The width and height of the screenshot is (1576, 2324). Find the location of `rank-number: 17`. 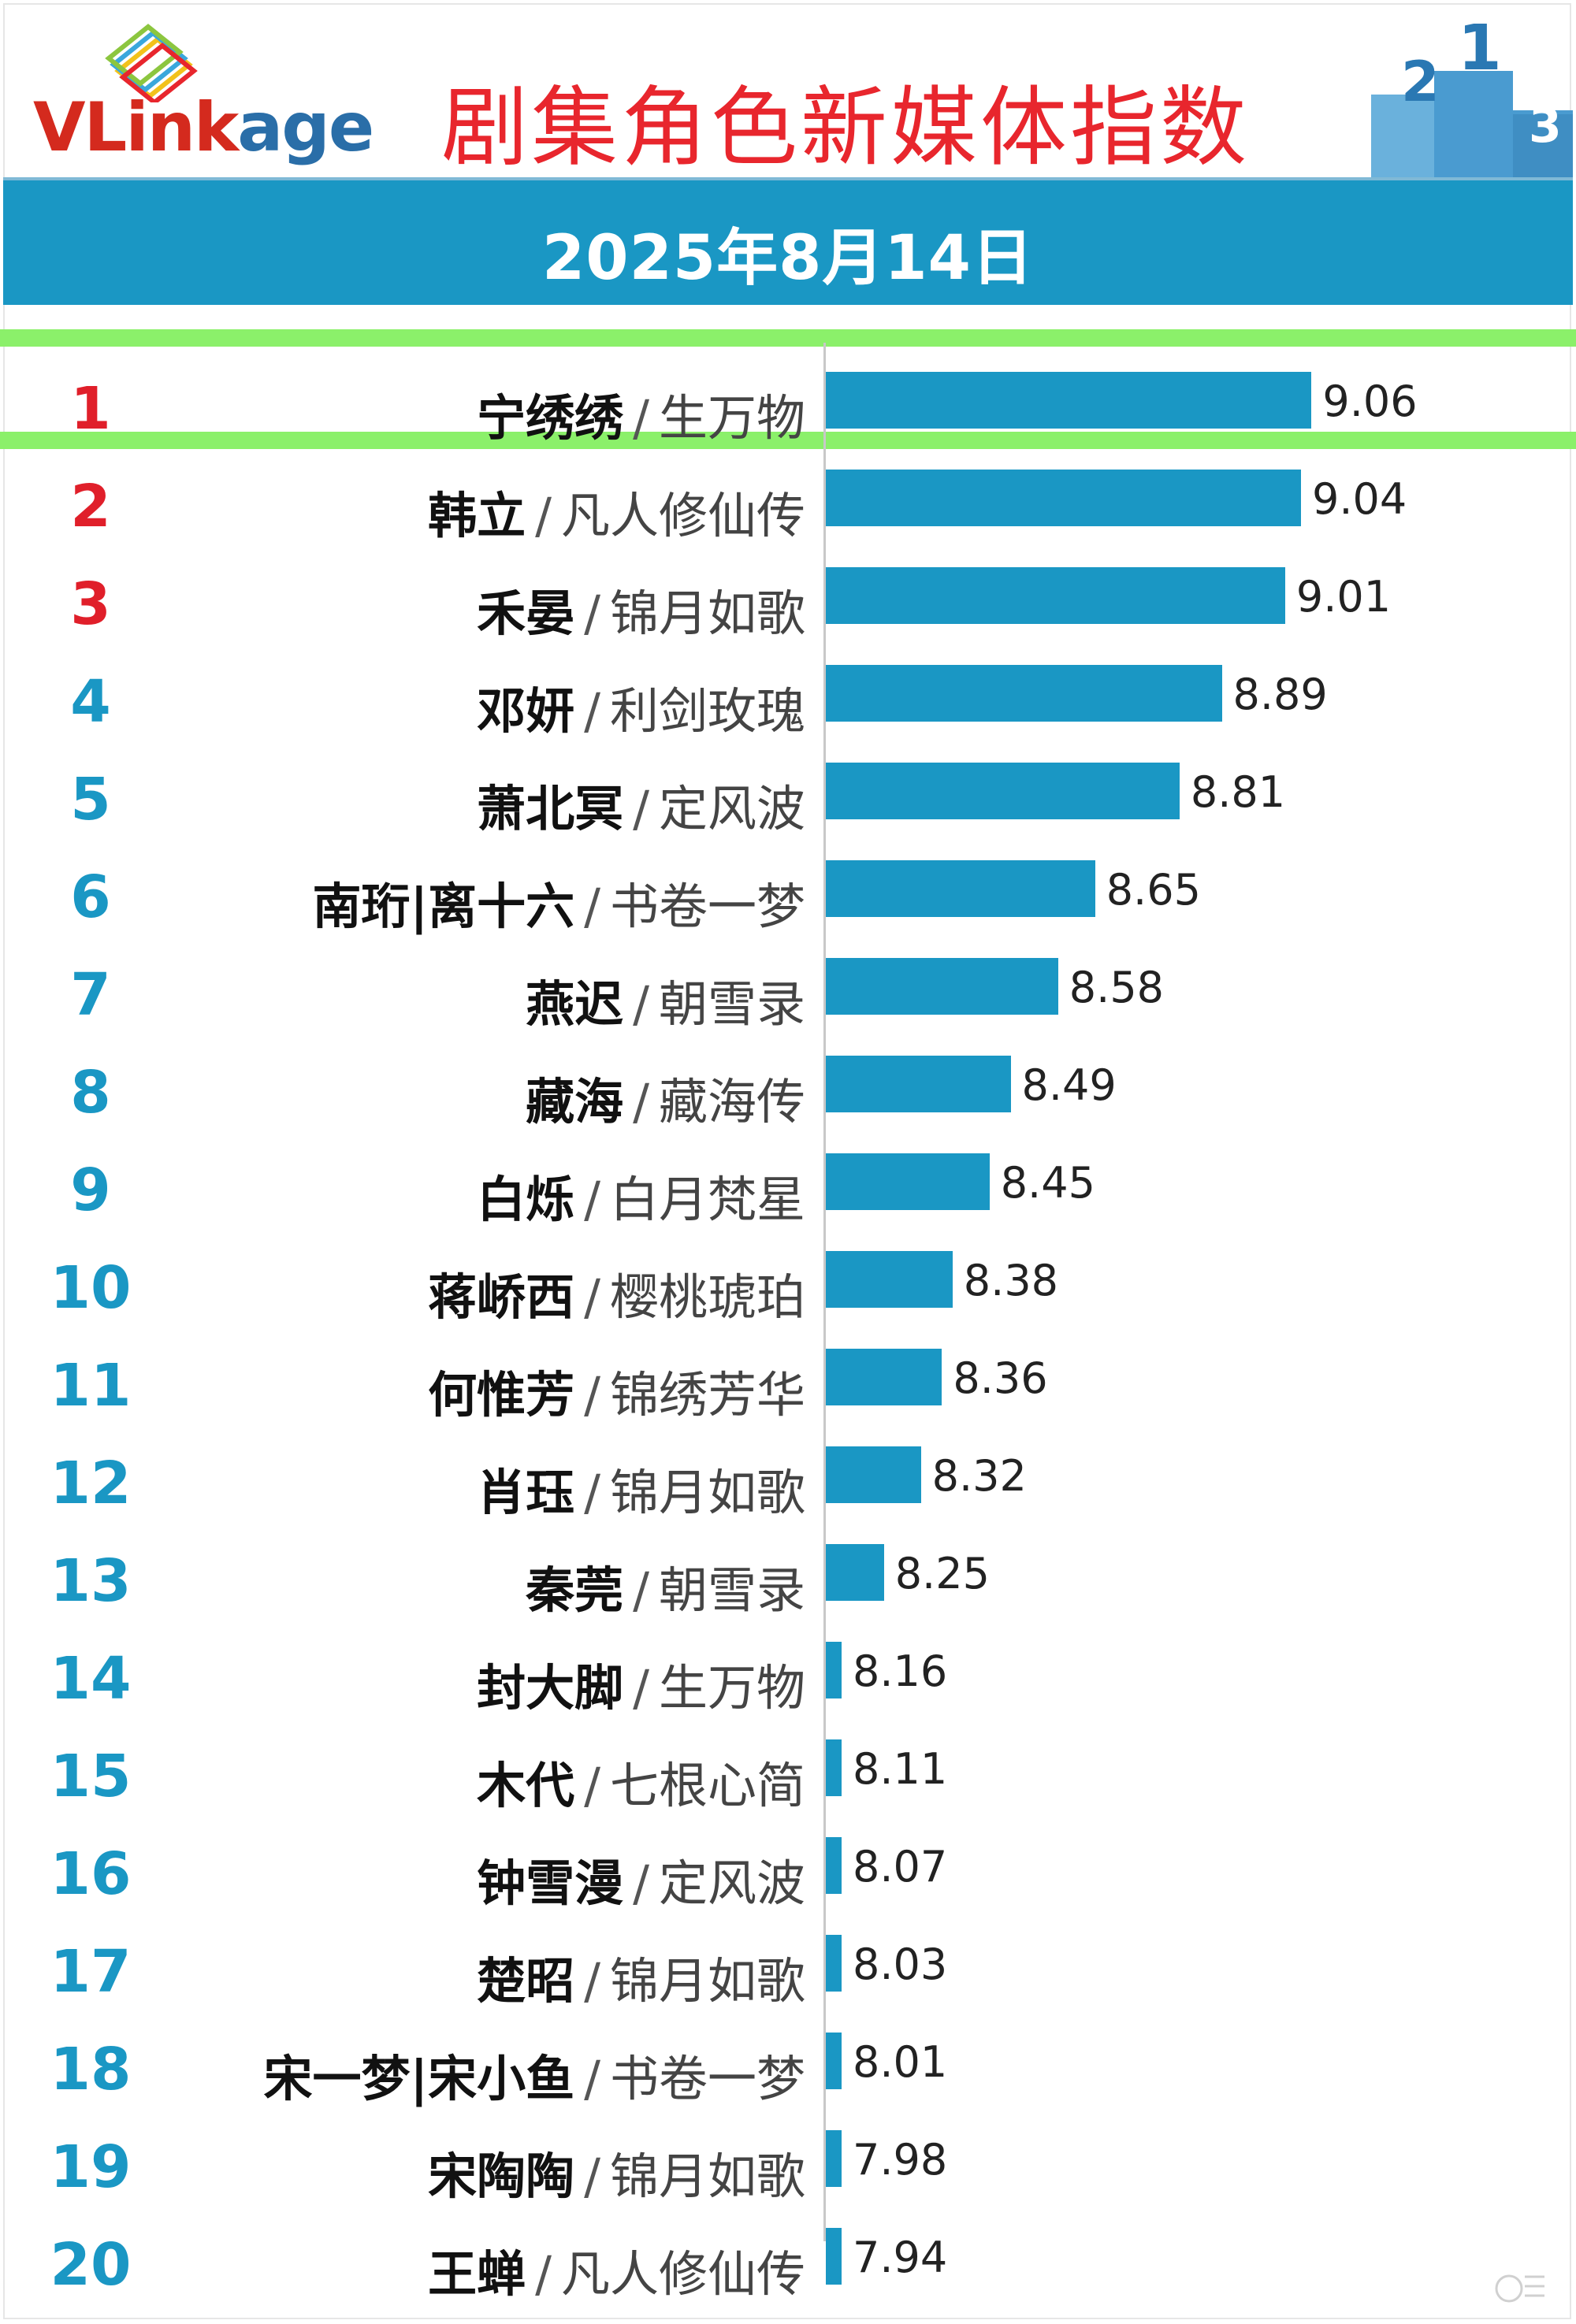

rank-number: 17 is located at coordinates (91, 1972).